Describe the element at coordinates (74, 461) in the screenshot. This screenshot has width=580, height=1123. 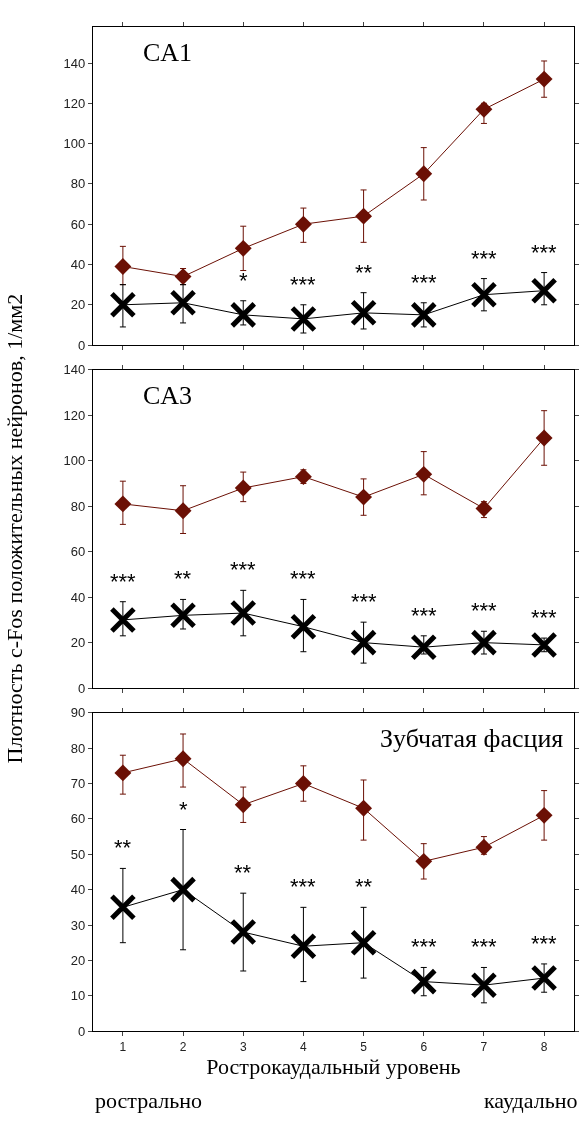
I see `y-tick-label: 100` at that location.